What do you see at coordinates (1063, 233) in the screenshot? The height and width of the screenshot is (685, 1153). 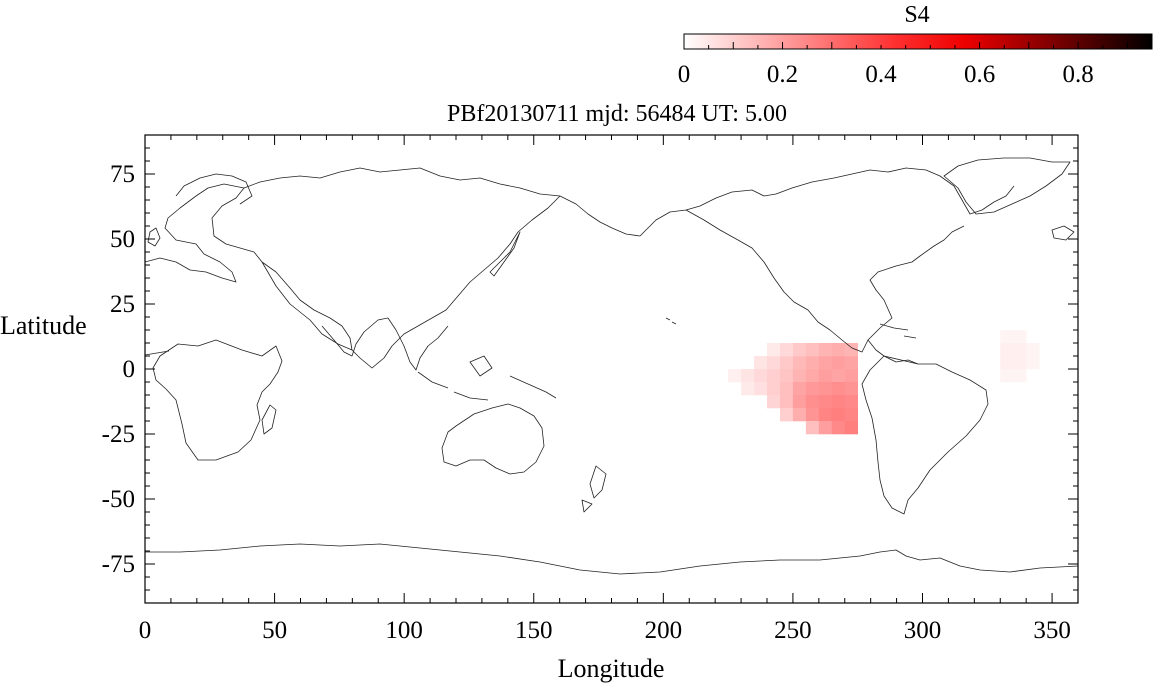 I see `coastline-iceland` at bounding box center [1063, 233].